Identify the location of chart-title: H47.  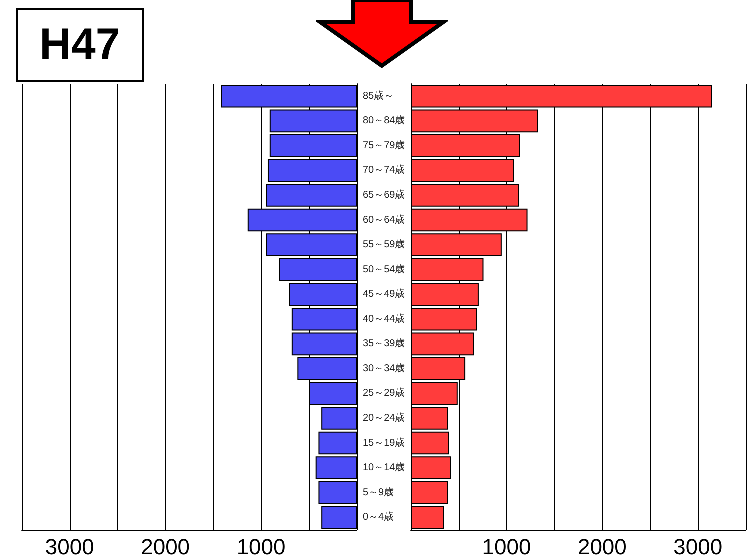
(80, 45).